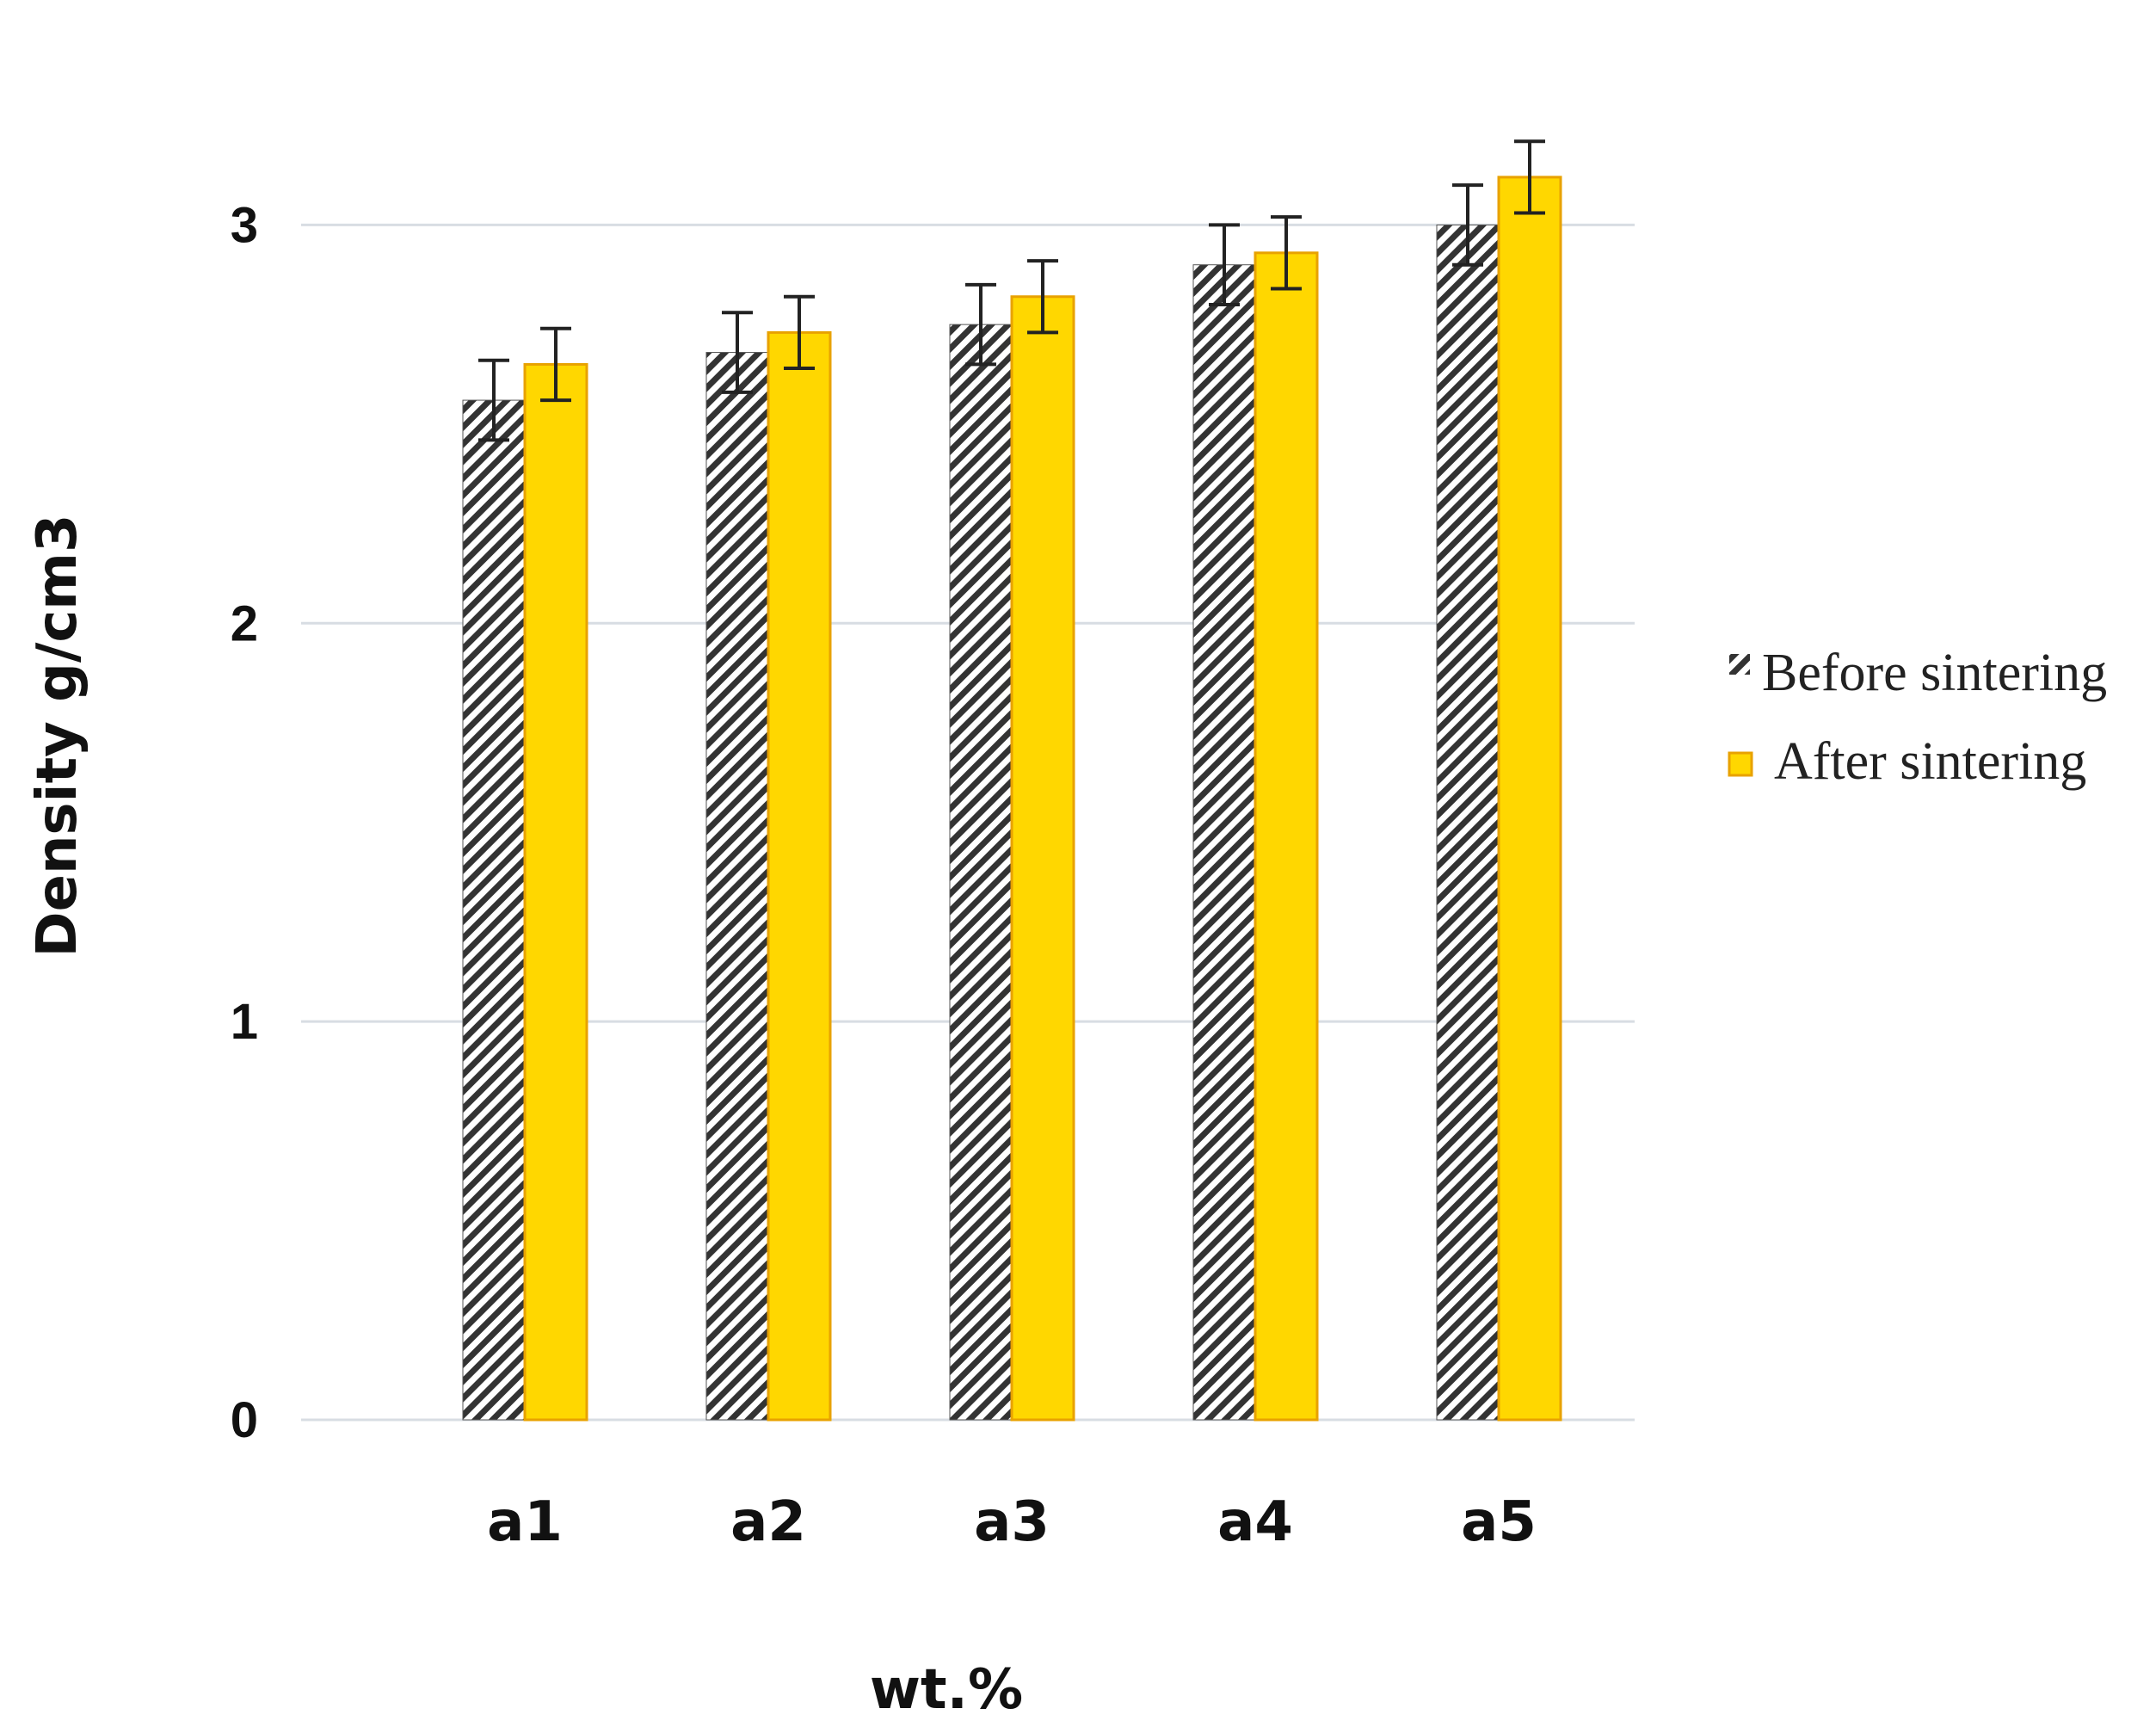  Describe the element at coordinates (981, 872) in the screenshot. I see `bar-before-a3` at that location.